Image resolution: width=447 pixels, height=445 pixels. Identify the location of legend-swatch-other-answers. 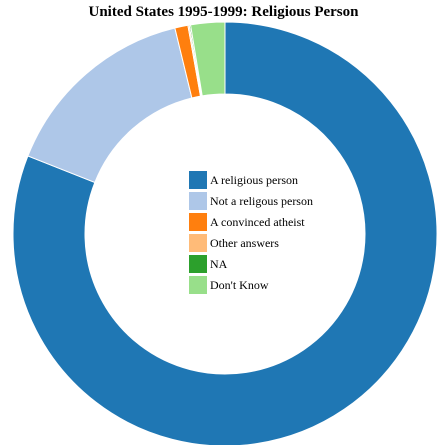
(198, 243).